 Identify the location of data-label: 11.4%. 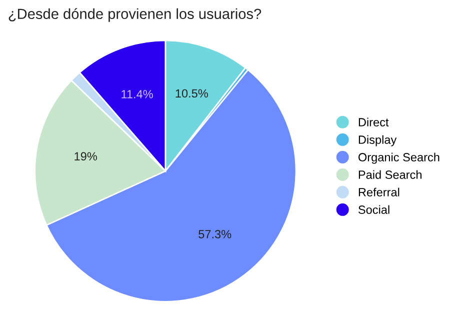
(137, 94).